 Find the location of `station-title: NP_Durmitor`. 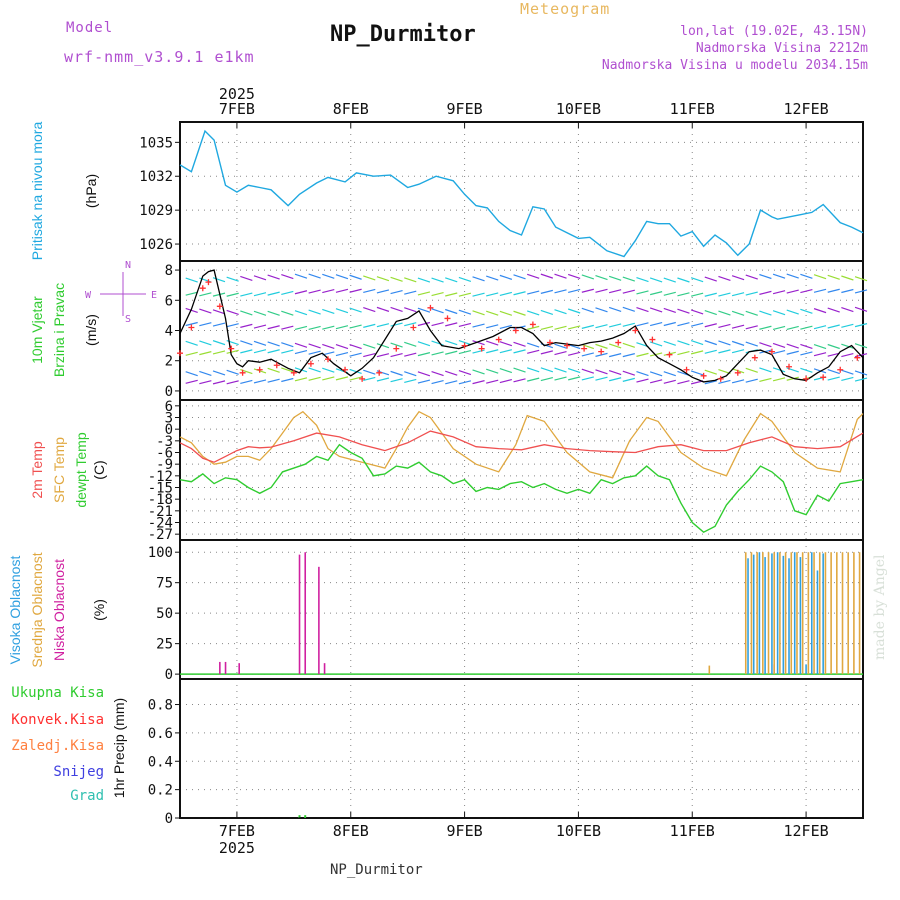

station-title: NP_Durmitor is located at coordinates (403, 34).